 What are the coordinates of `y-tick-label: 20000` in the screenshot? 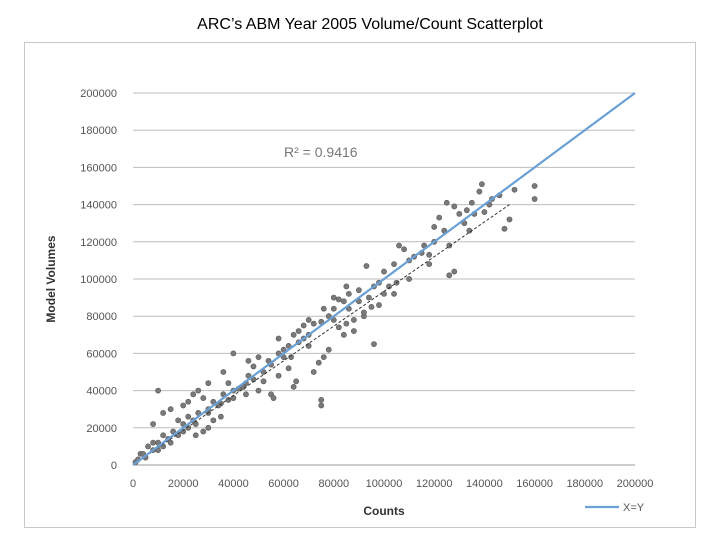 It's located at (101, 429).